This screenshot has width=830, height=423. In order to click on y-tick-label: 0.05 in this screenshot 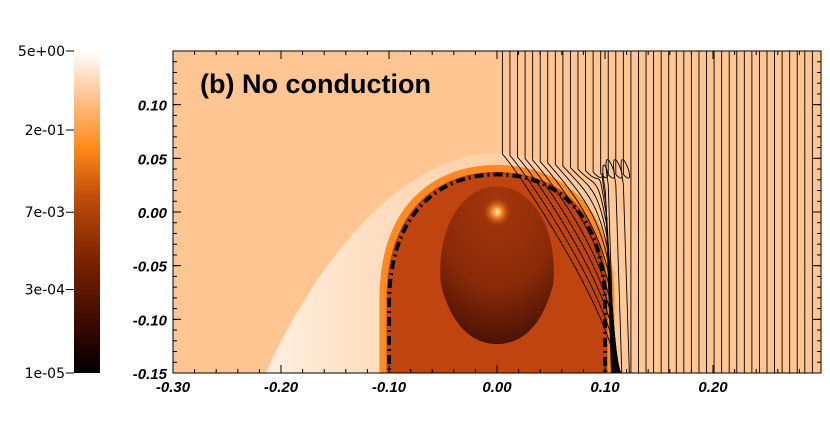, I will do `click(153, 159)`.